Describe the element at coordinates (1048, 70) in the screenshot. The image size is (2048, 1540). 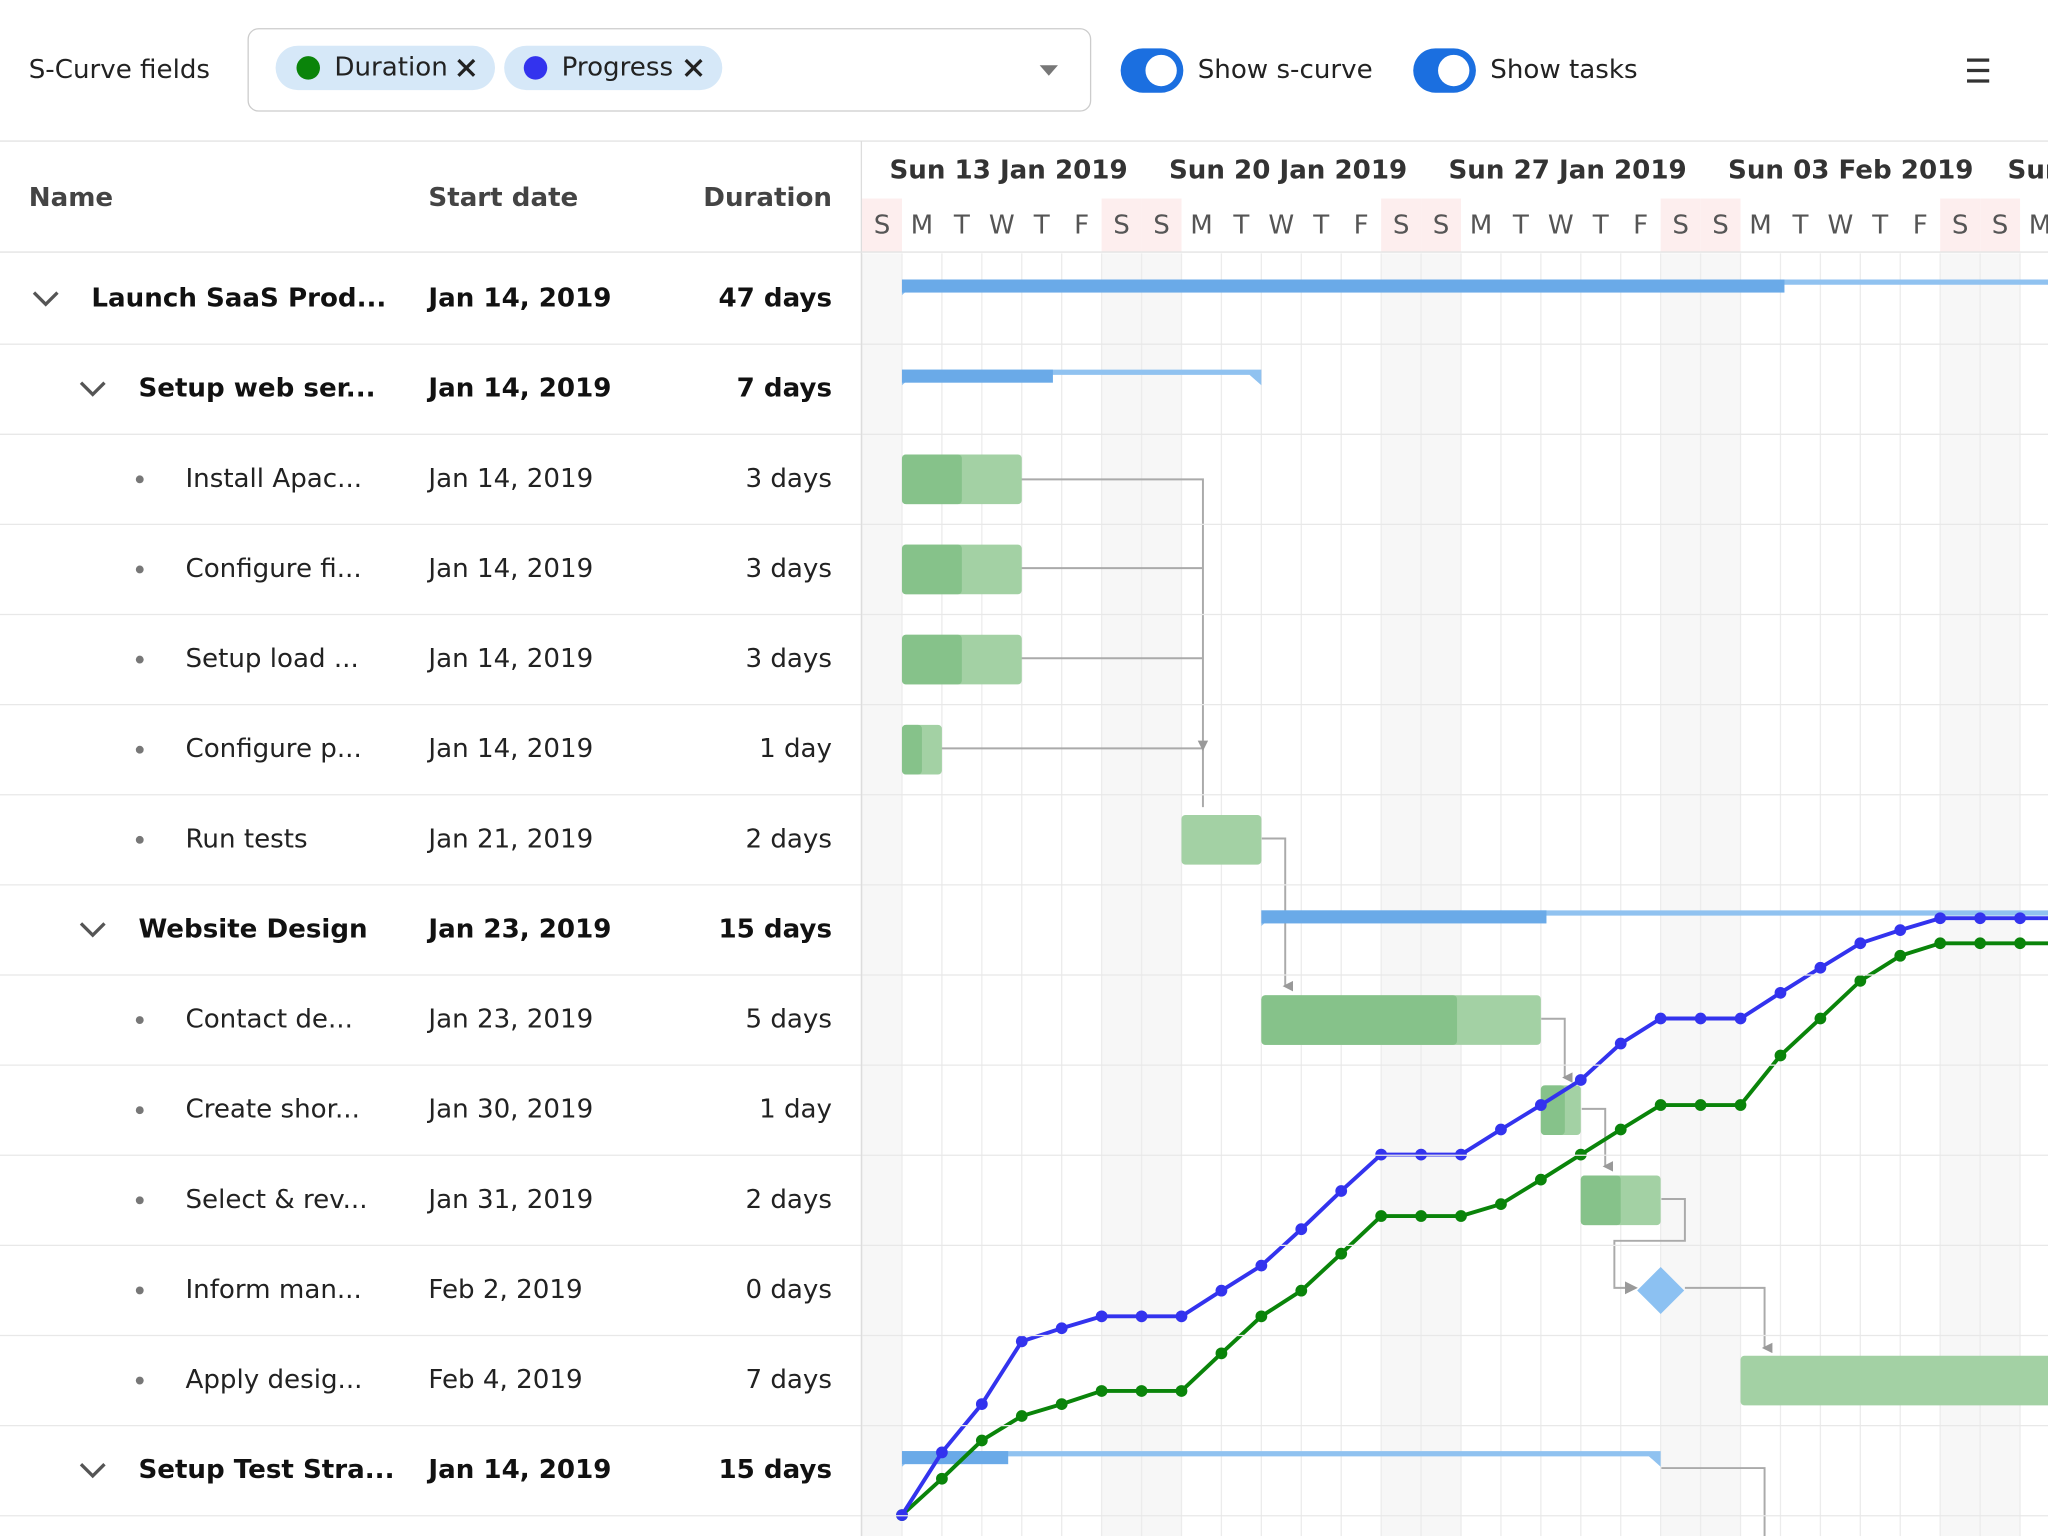
I see `dropdown-caret` at that location.